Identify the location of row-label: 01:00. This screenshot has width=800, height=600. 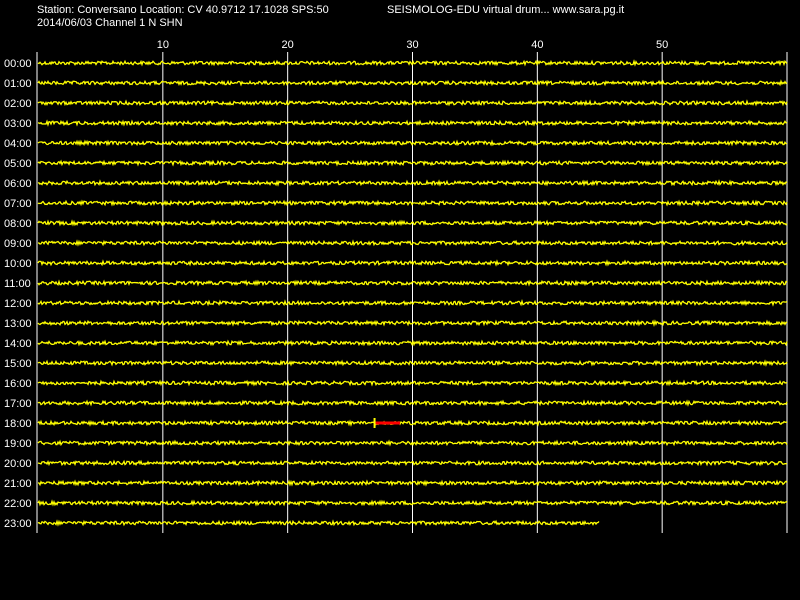
(18, 84).